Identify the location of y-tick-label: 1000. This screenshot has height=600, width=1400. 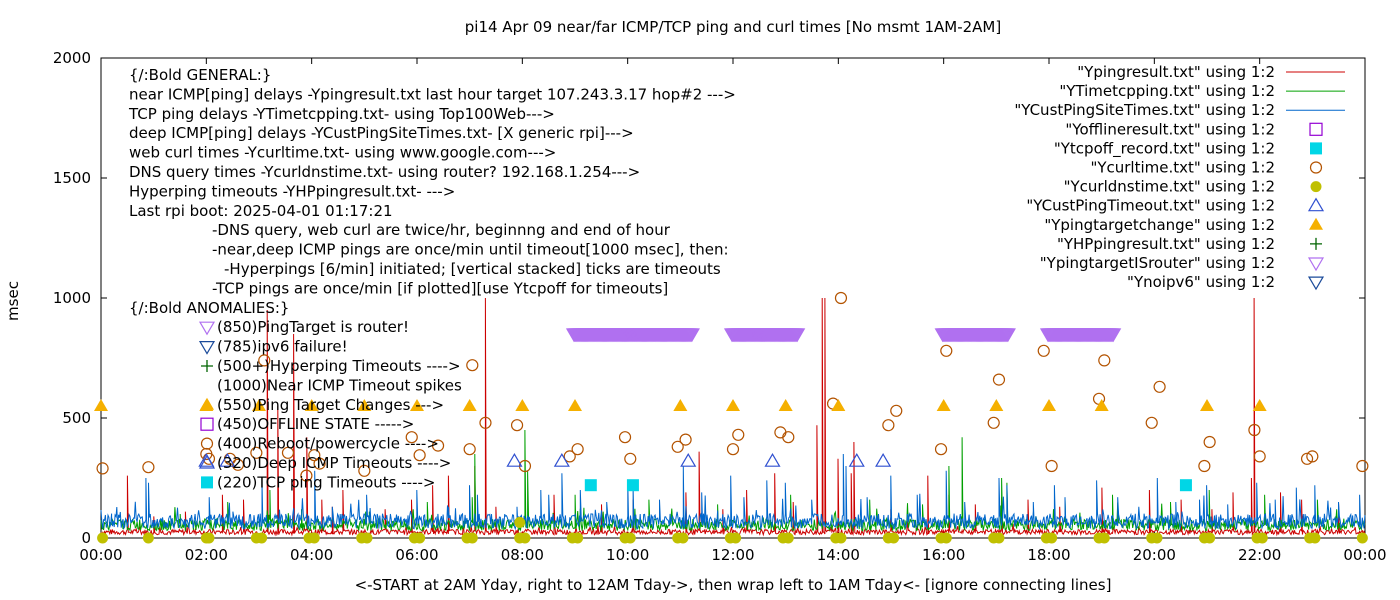
(72, 298).